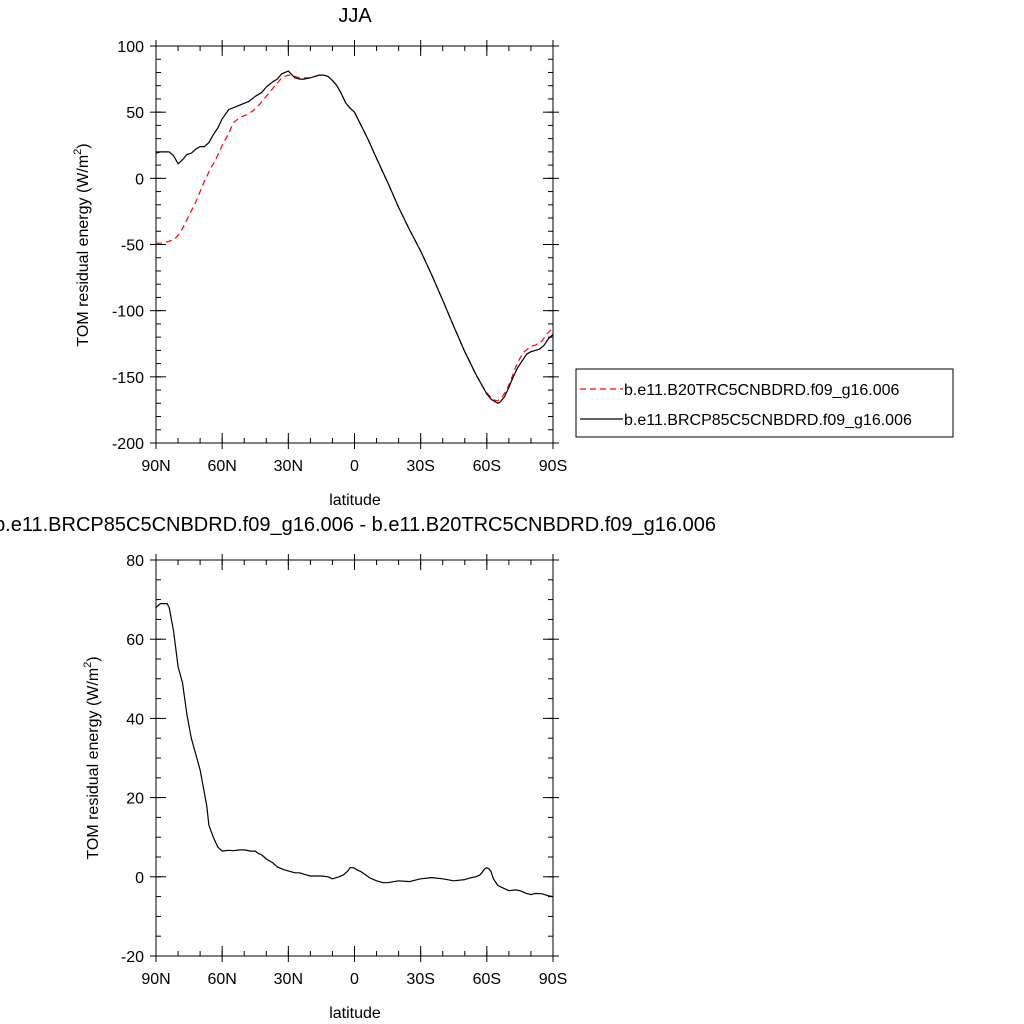 This screenshot has width=1024, height=1024. I want to click on legend-label-b20trc: b.e11.B20TRC5CNBDRD.f09_g16.006, so click(762, 390).